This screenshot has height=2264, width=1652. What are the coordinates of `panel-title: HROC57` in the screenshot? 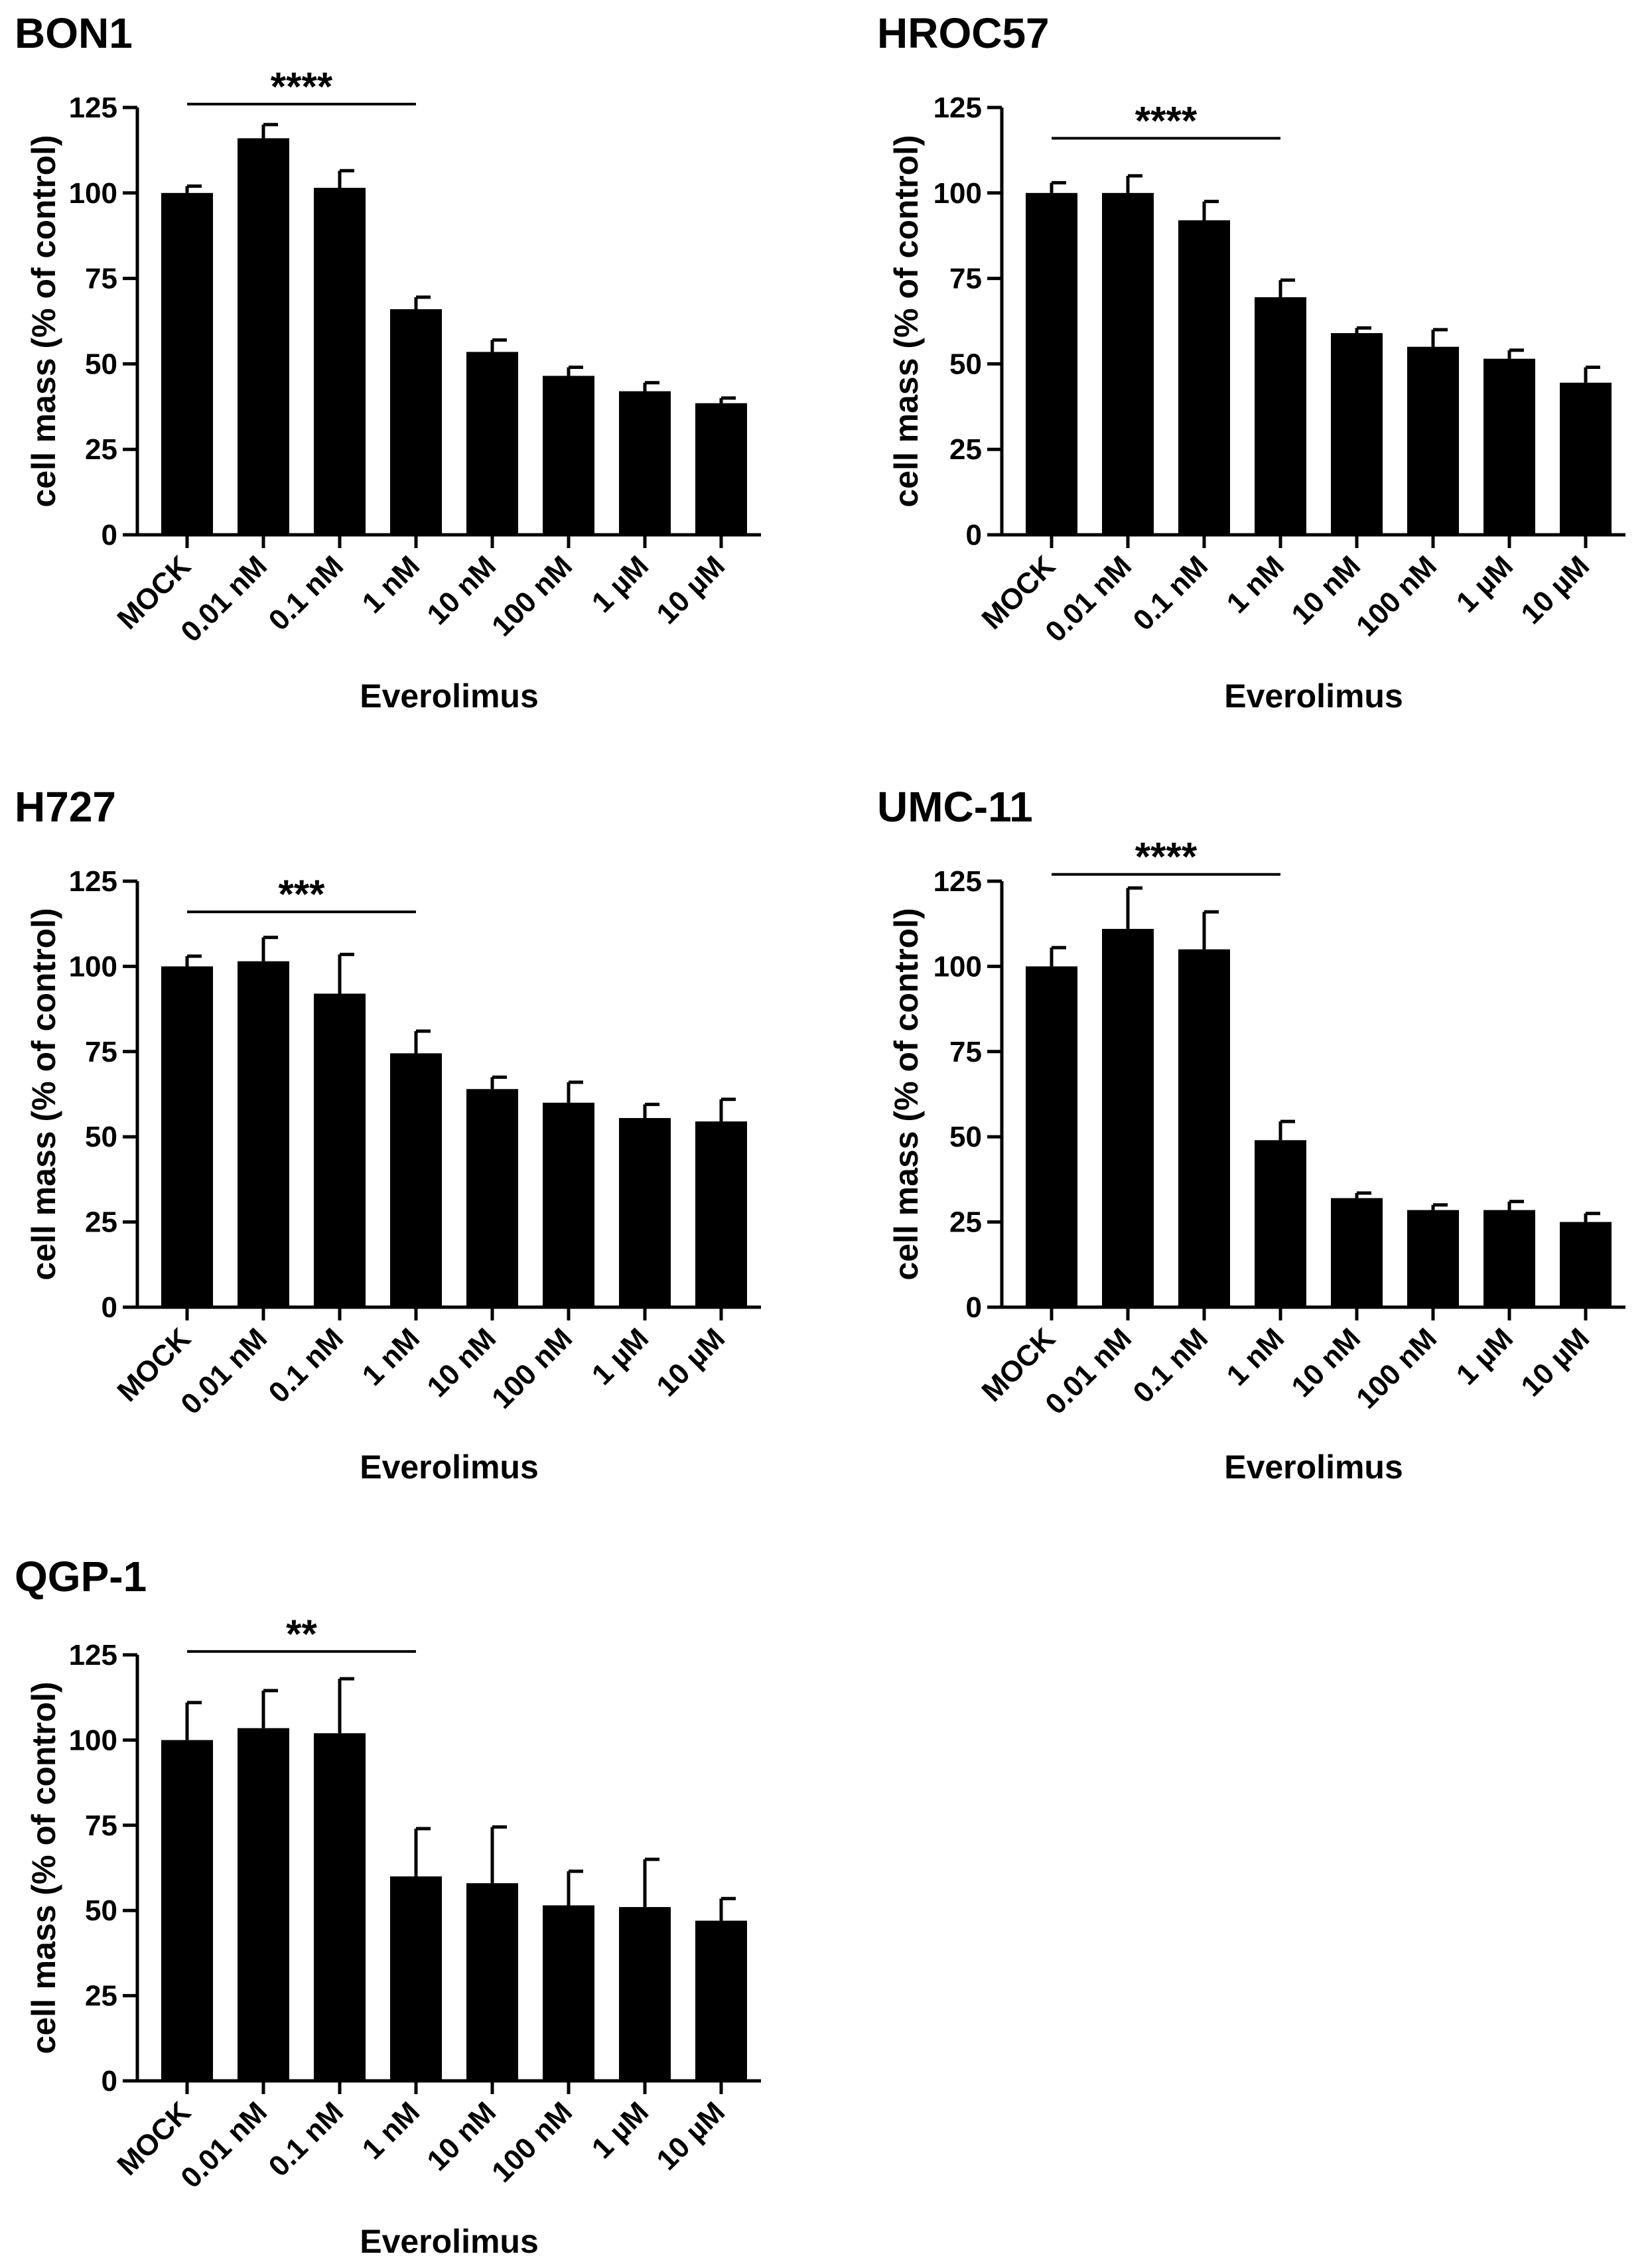 It's located at (964, 33).